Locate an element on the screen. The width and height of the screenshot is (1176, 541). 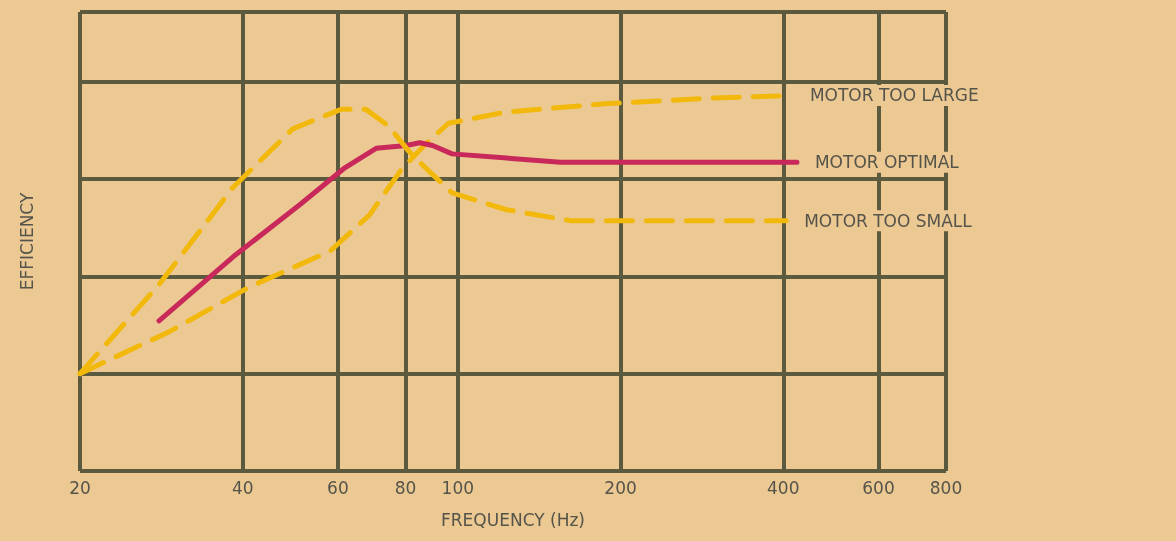
series-label: MOTOR TOO SMALL is located at coordinates (888, 220).